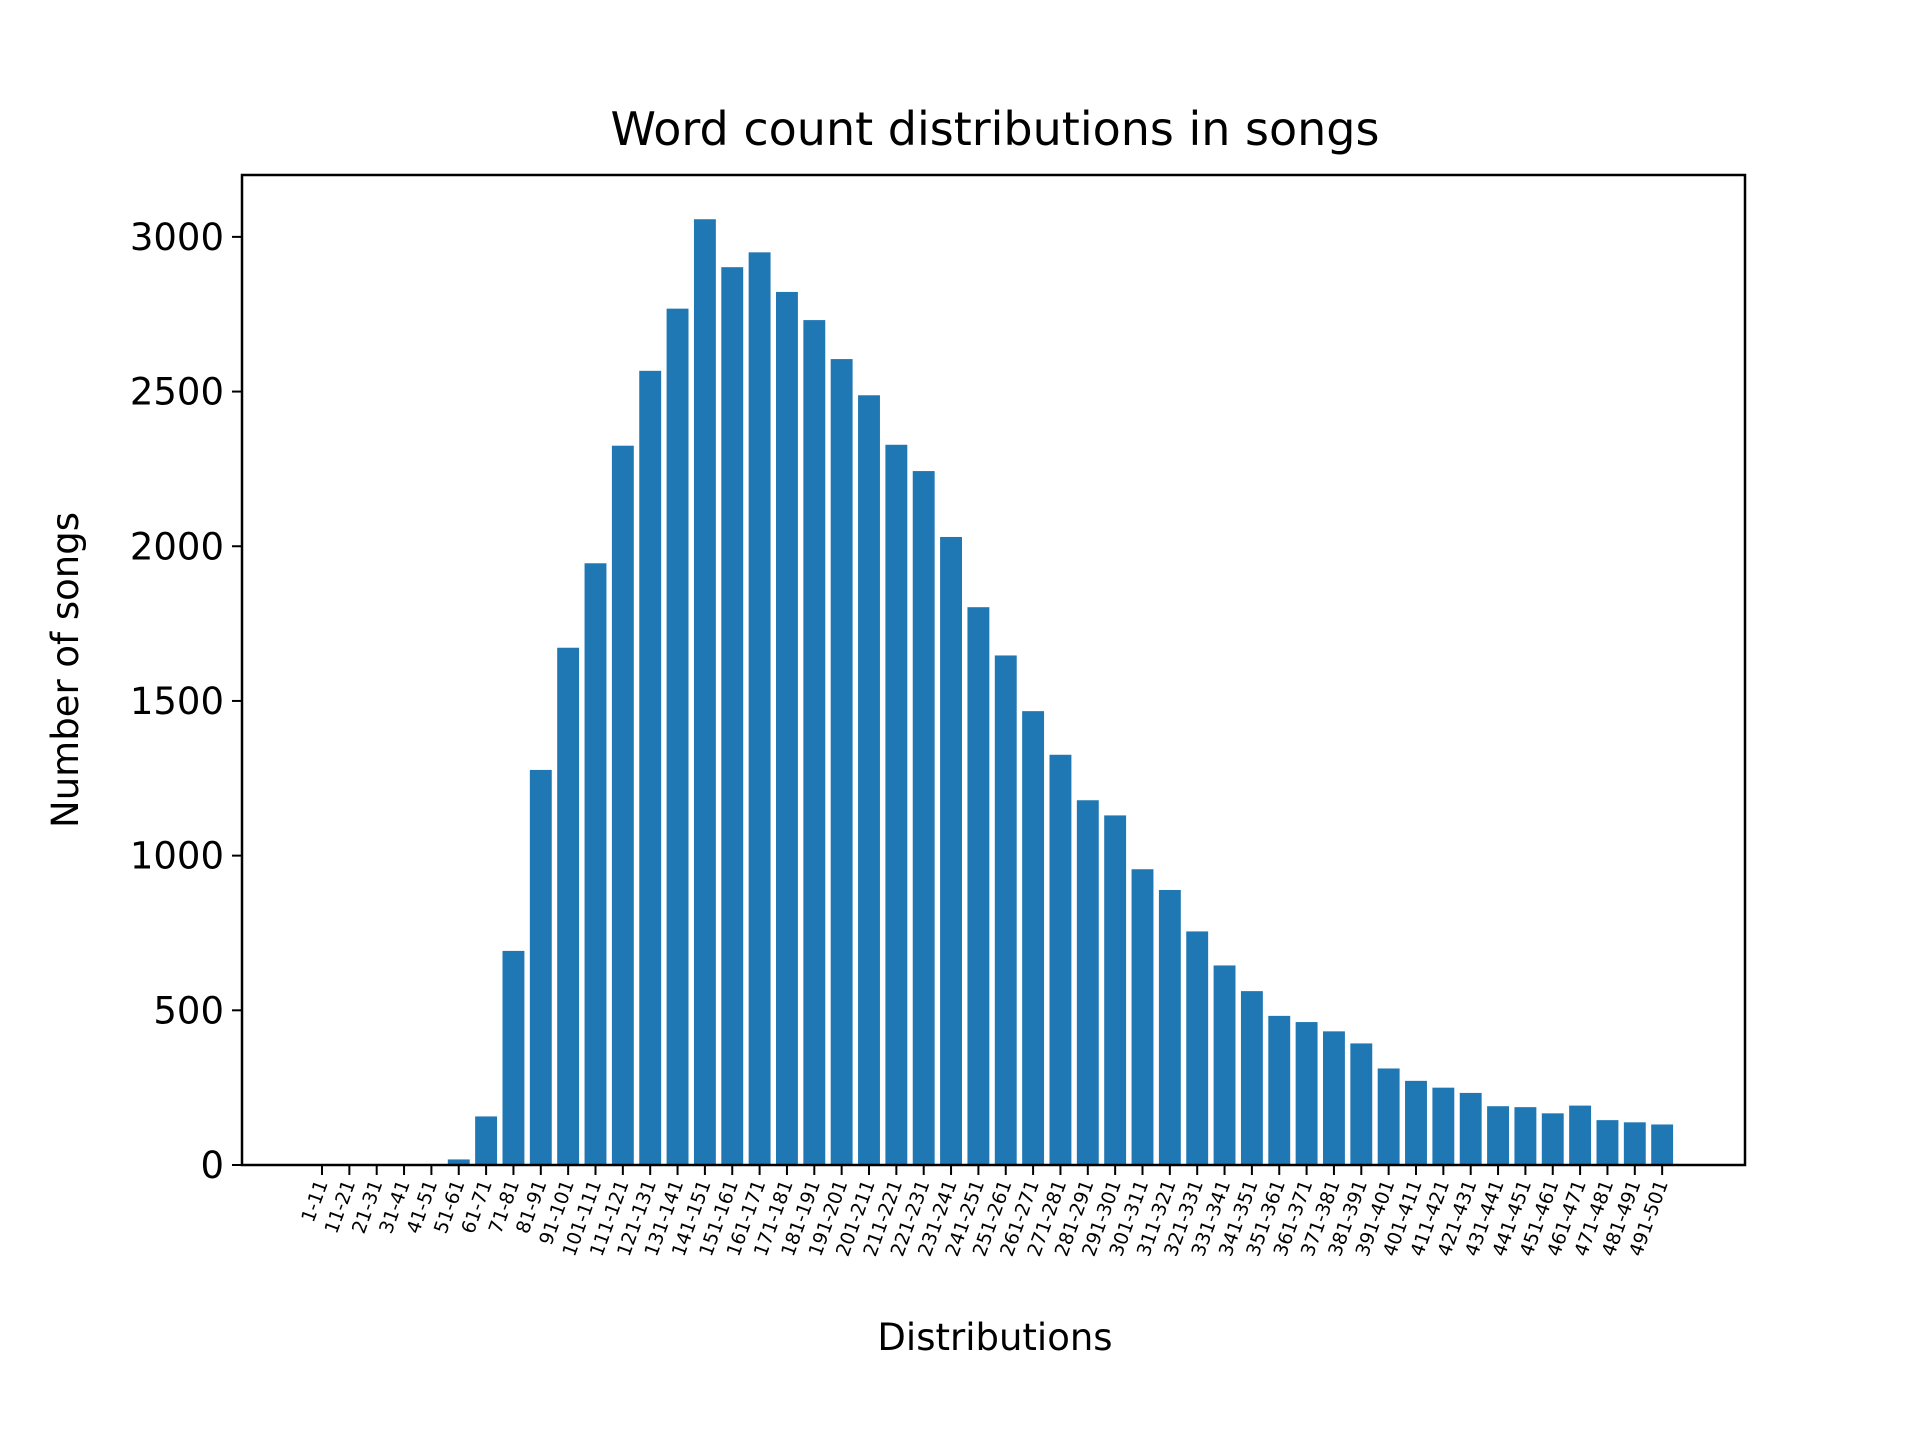  Describe the element at coordinates (177, 701) in the screenshot. I see `y-tick-label: 1500` at that location.